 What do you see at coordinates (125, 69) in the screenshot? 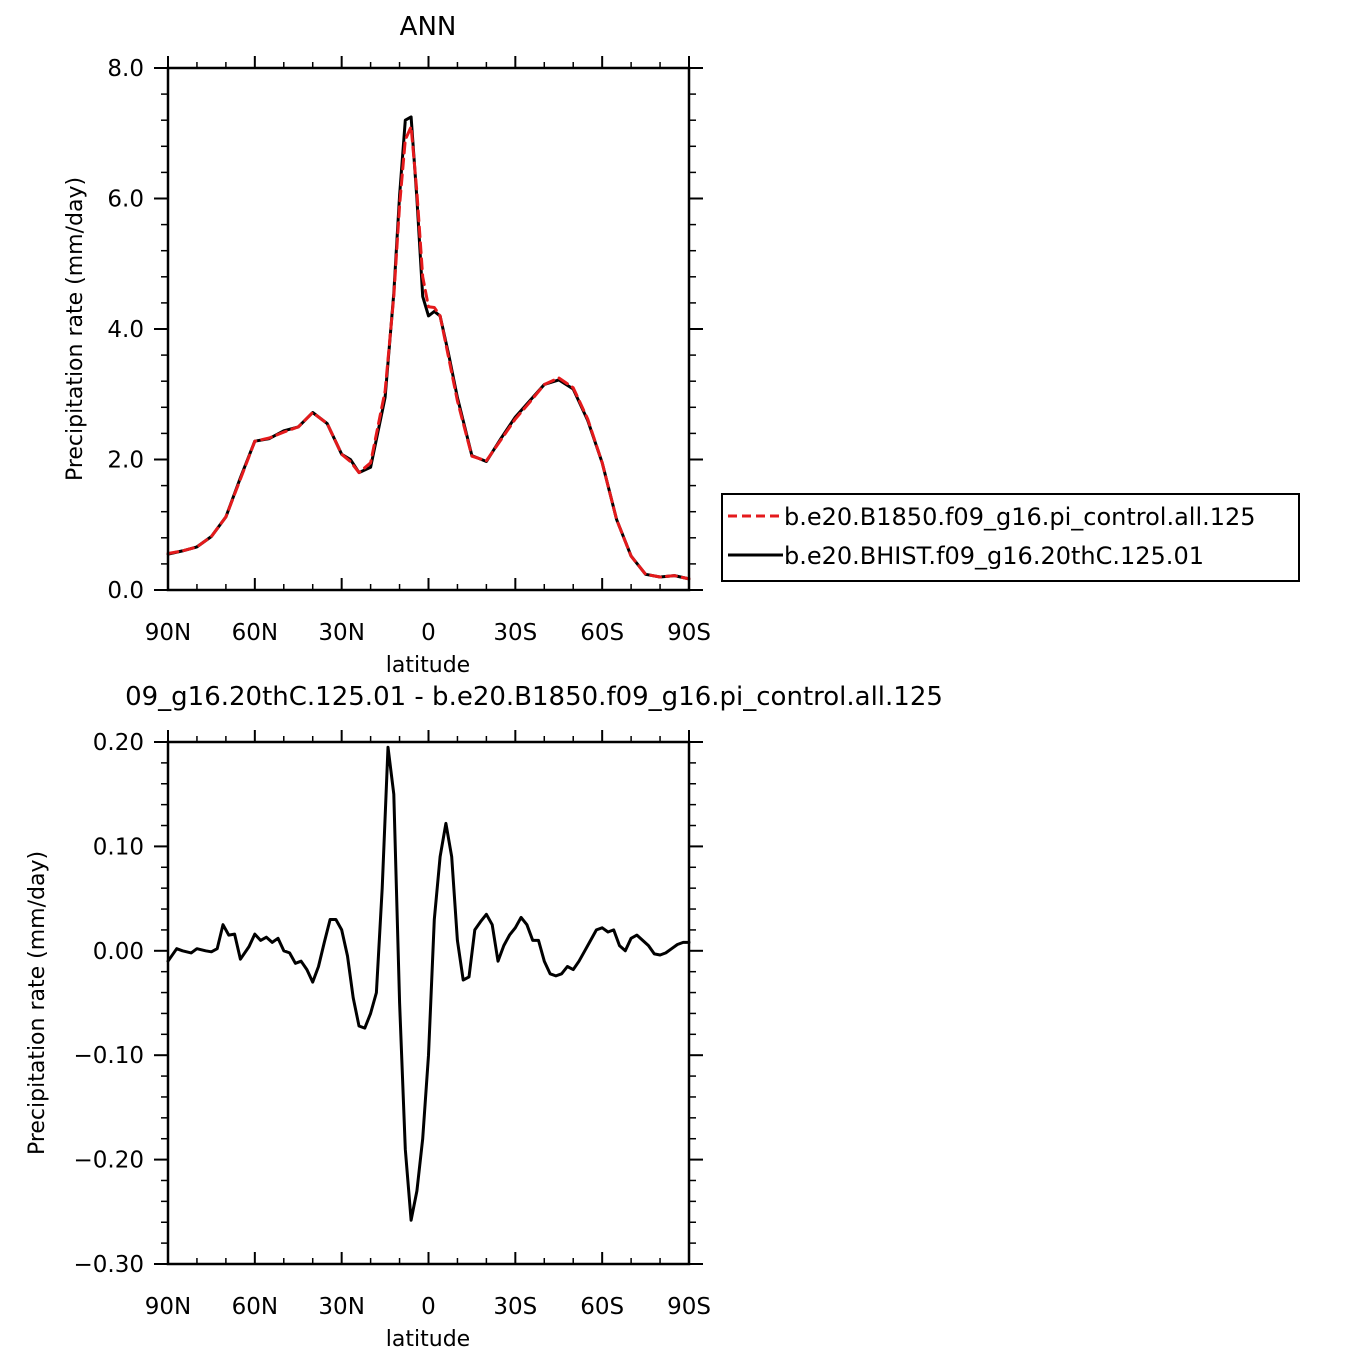
I see `y-tick-label: 8.0` at bounding box center [125, 69].